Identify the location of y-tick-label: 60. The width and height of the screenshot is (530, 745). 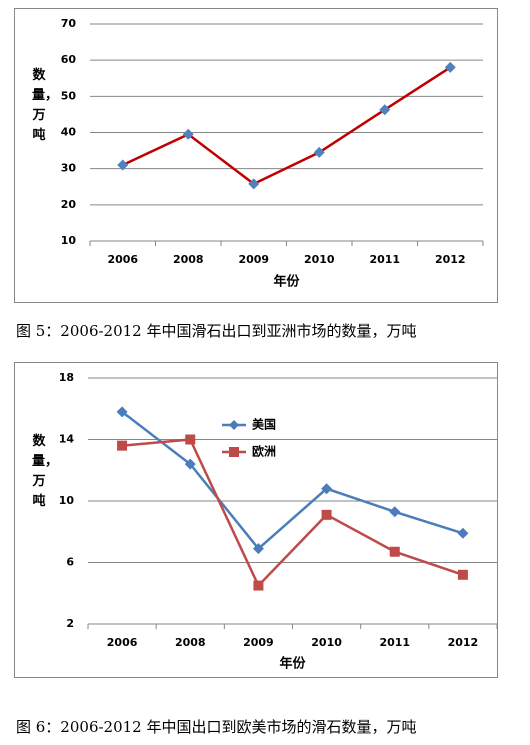
(69, 59).